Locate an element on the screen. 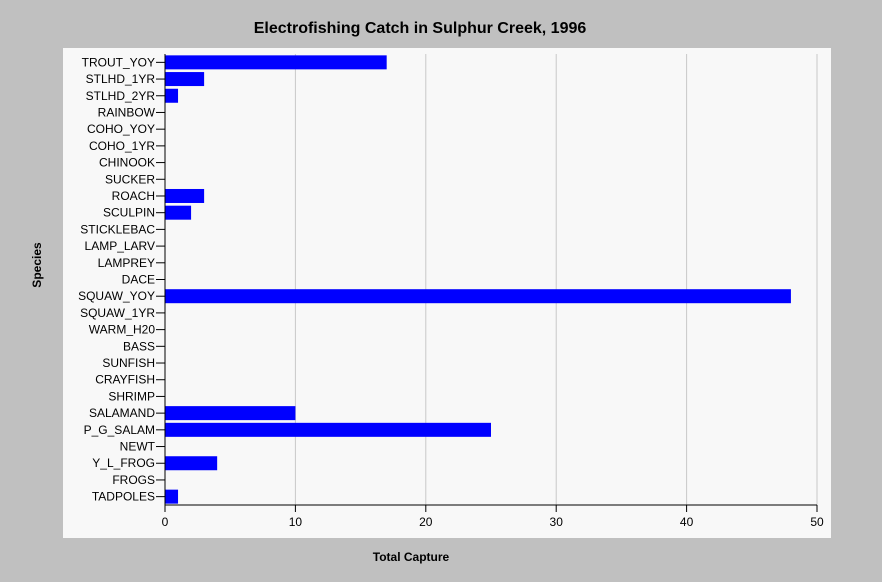 Image resolution: width=882 pixels, height=582 pixels. category-label: COHO_YOY is located at coordinates (121, 129).